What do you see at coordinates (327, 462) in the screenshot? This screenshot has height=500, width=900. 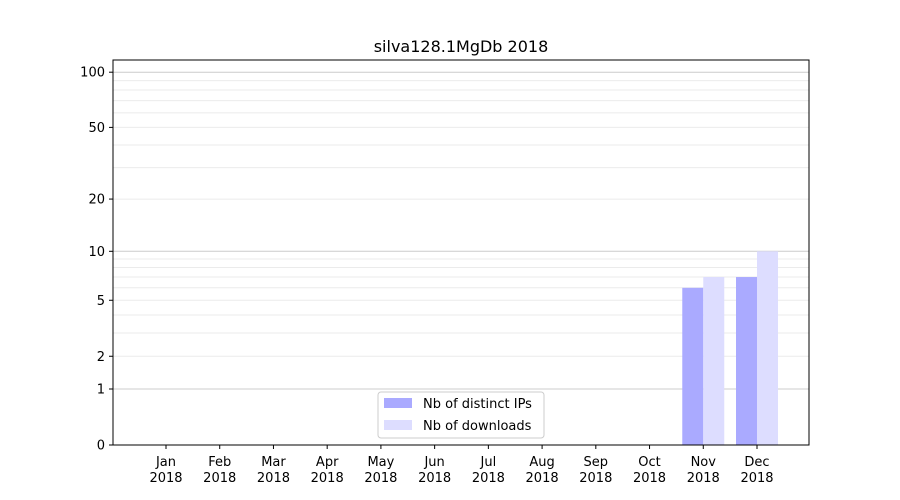 I see `x-tick-label: Apr` at bounding box center [327, 462].